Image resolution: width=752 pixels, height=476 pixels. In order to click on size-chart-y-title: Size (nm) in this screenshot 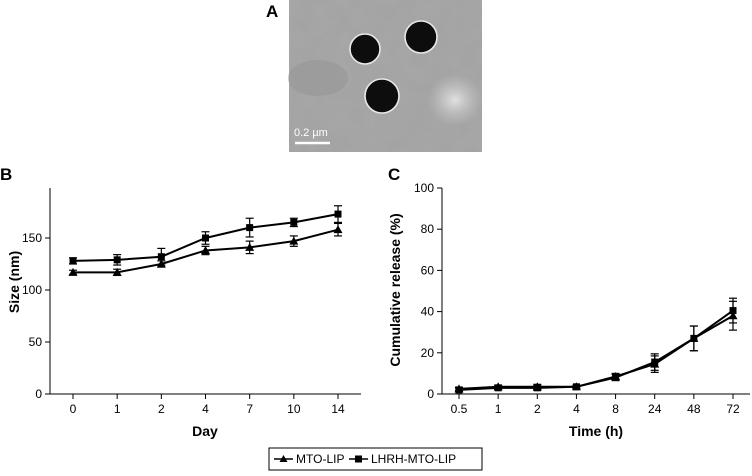, I will do `click(14, 282)`.